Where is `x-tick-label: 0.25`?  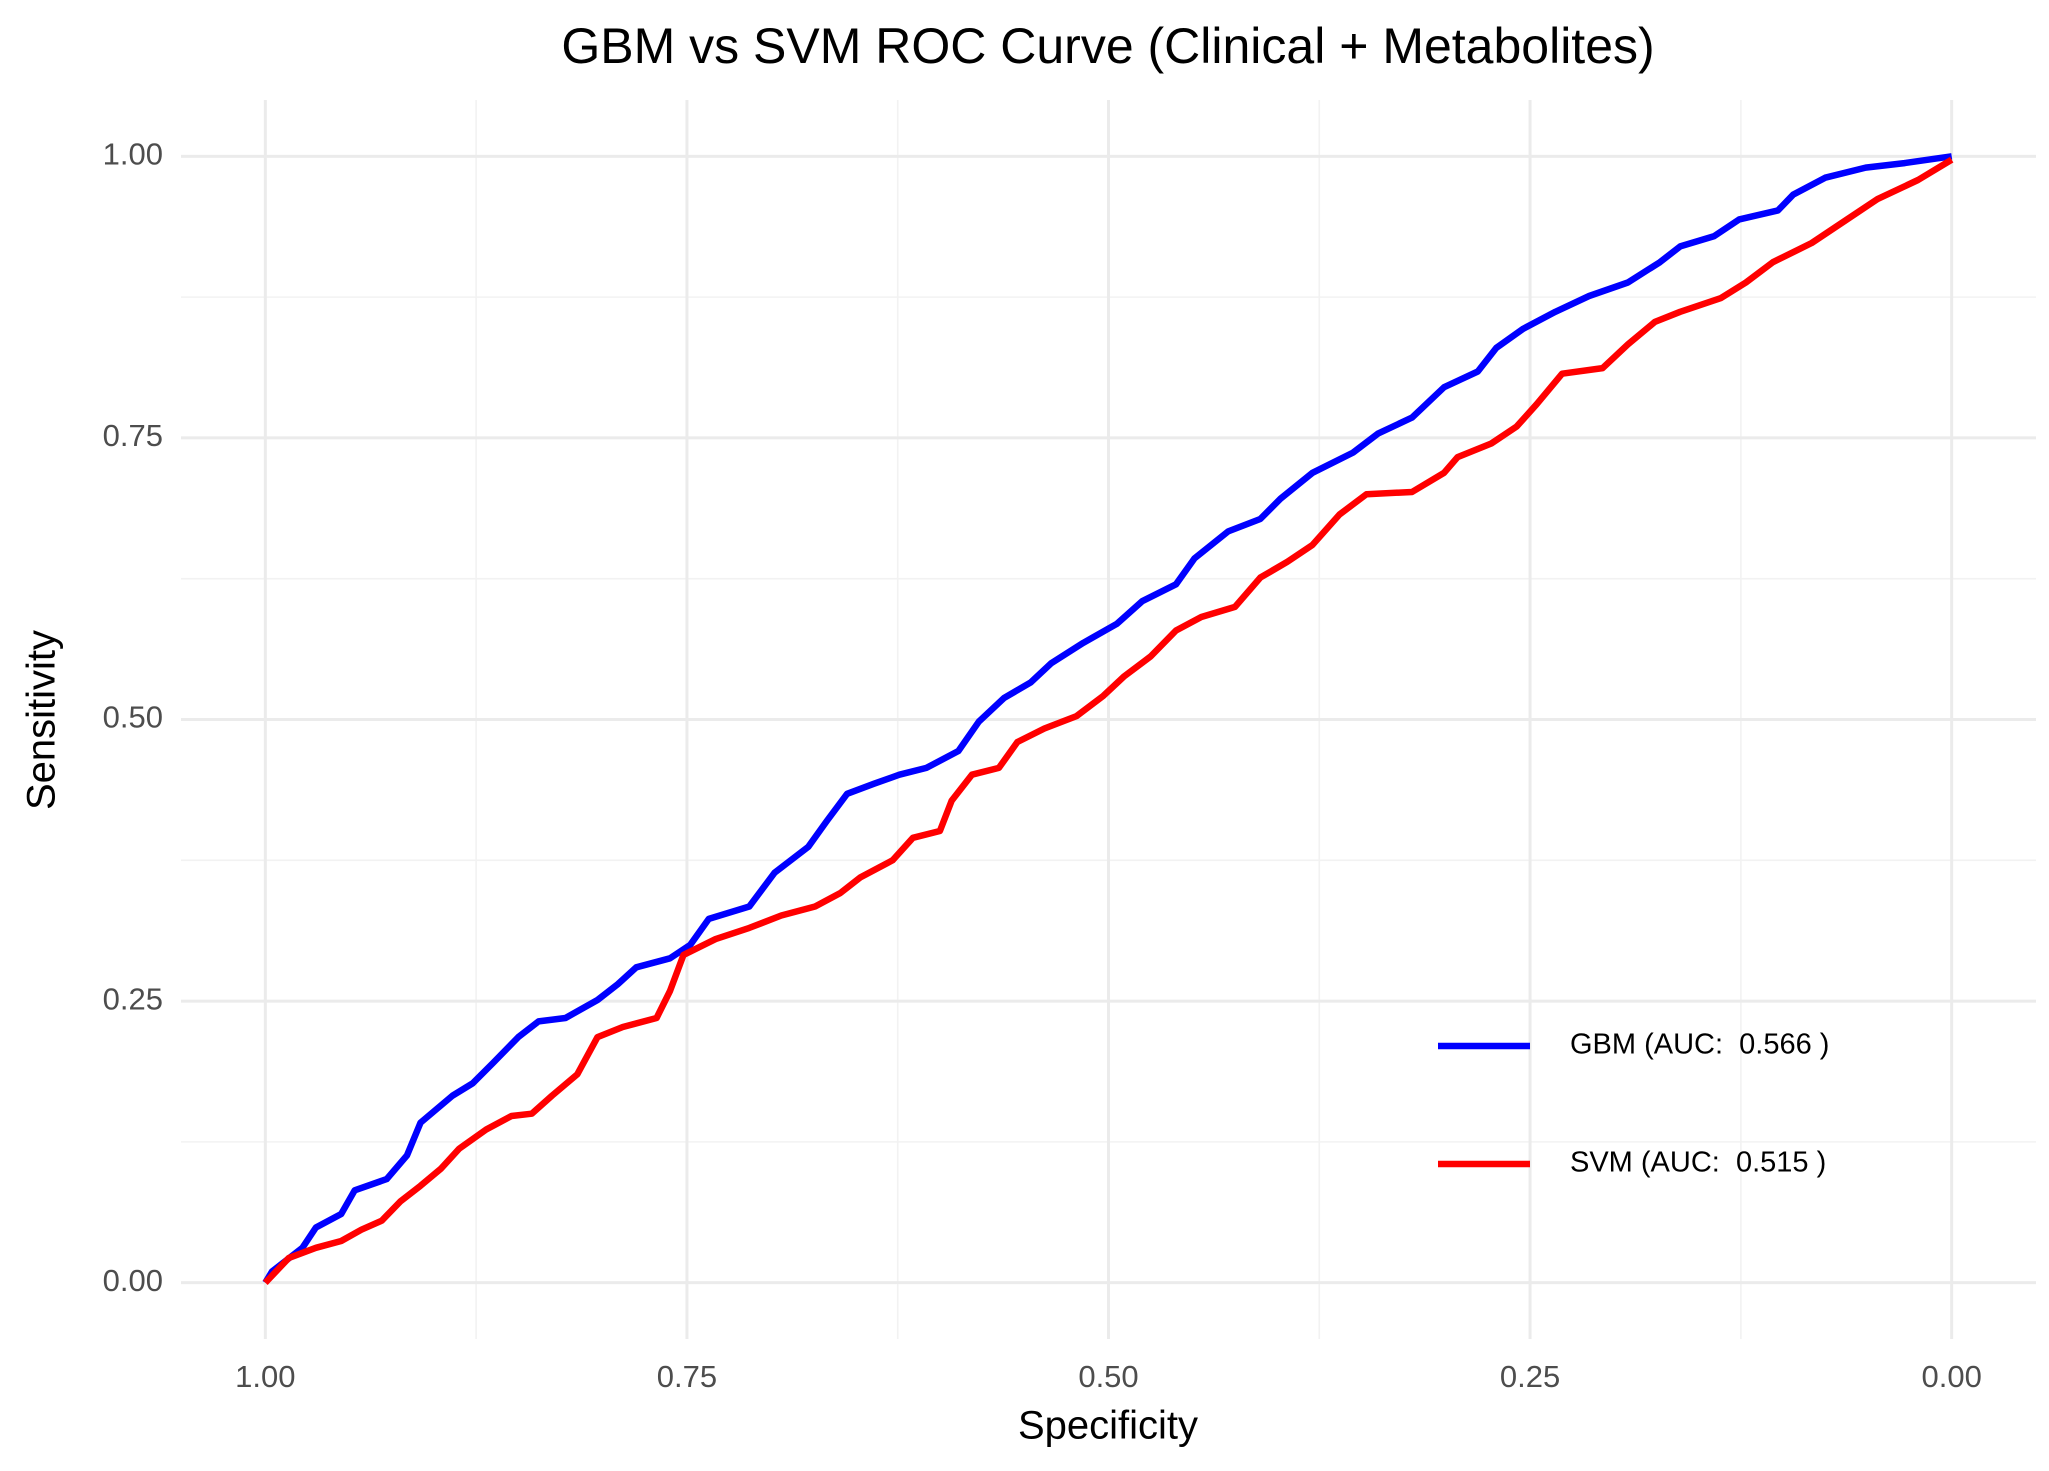 x-tick-label: 0.25 is located at coordinates (1530, 1376).